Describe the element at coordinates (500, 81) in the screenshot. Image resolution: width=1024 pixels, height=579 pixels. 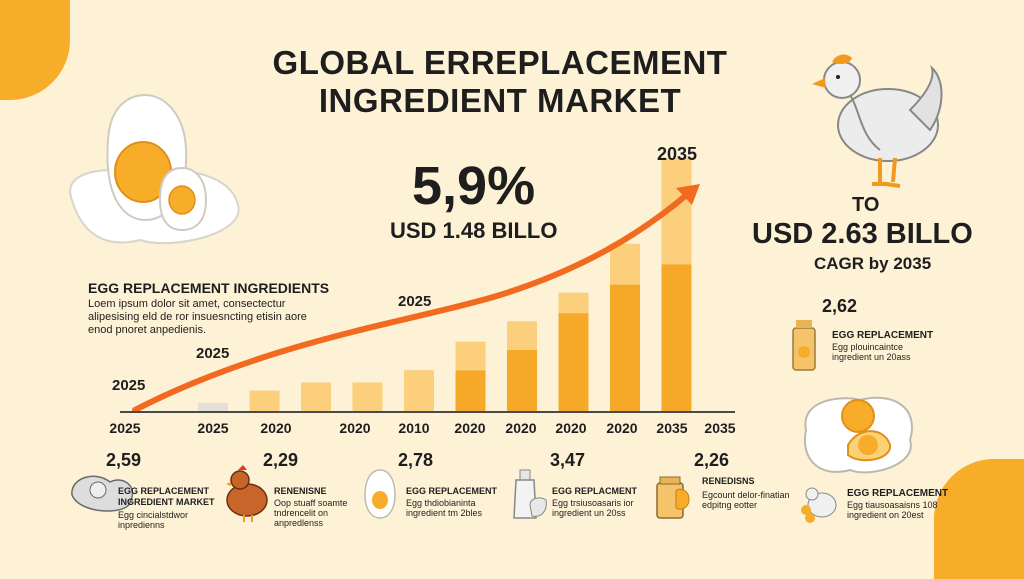
I see `chart-title: GLOBAL ERREPLACEMENT INGREDIENT MARKET` at that location.